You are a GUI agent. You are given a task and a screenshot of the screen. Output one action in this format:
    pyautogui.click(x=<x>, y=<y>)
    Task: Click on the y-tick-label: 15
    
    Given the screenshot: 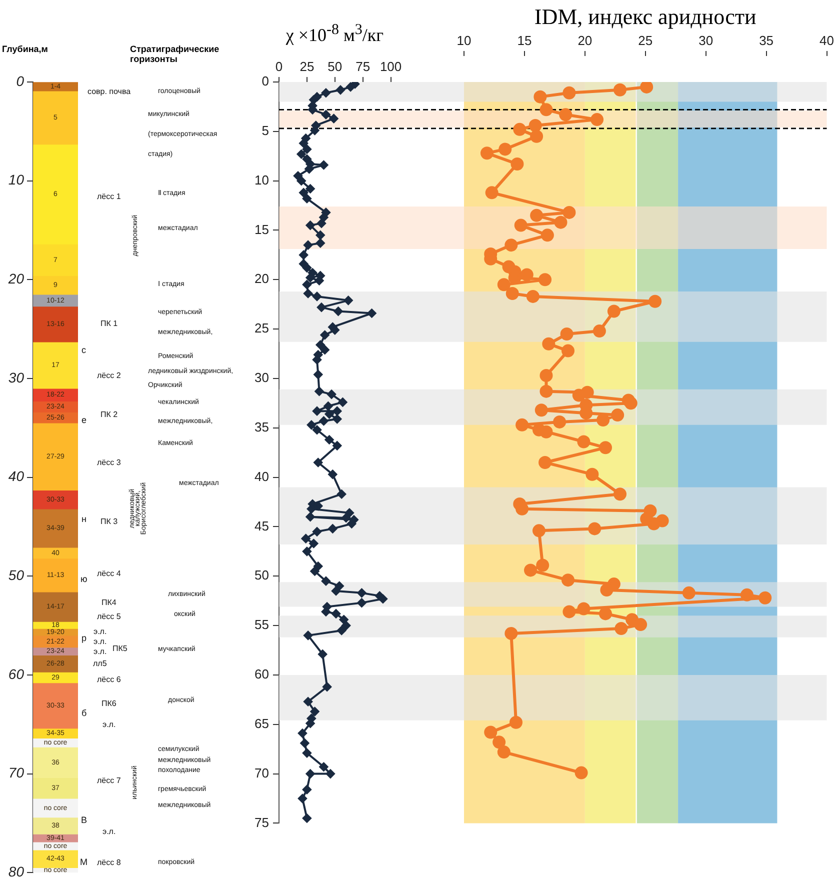 What is the action you would take?
    pyautogui.click(x=261, y=229)
    